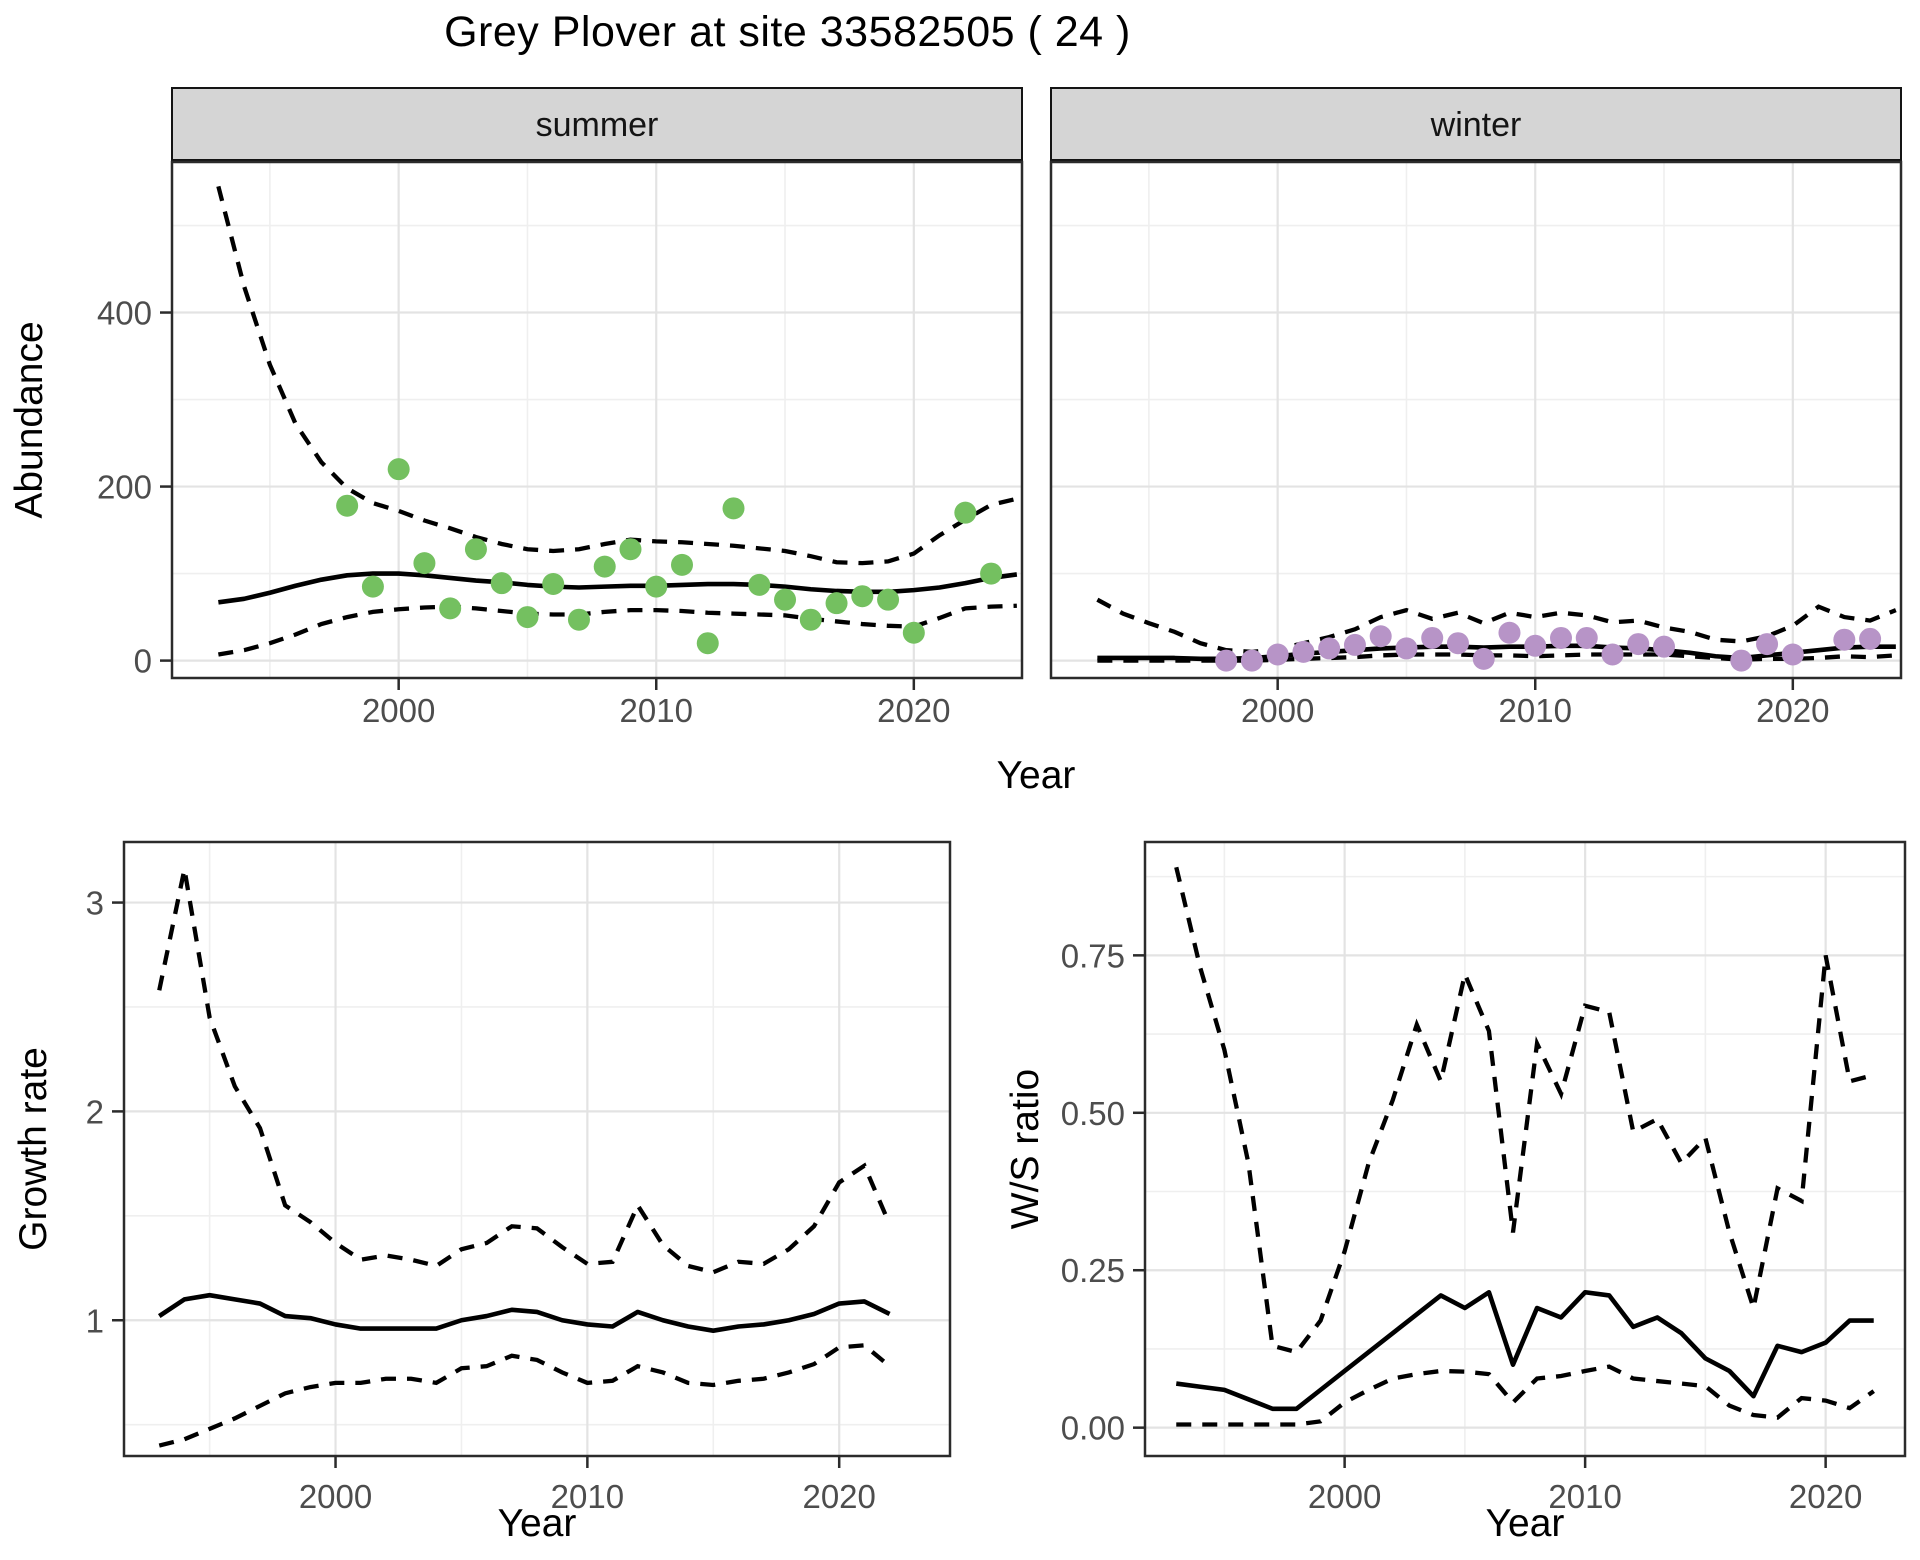  I want to click on axis-text: 0.00, so click(1093, 1428).